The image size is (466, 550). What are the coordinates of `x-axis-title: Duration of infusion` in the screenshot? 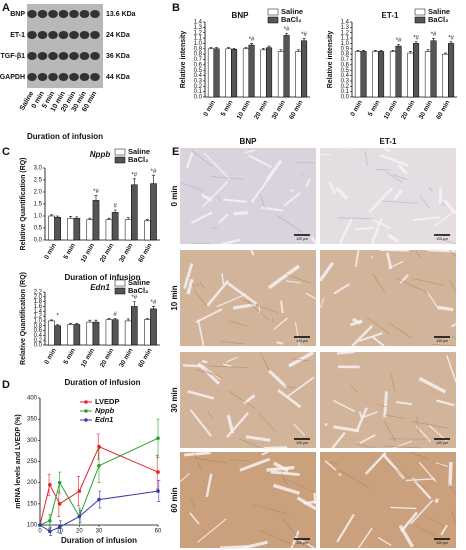 It's located at (103, 382).